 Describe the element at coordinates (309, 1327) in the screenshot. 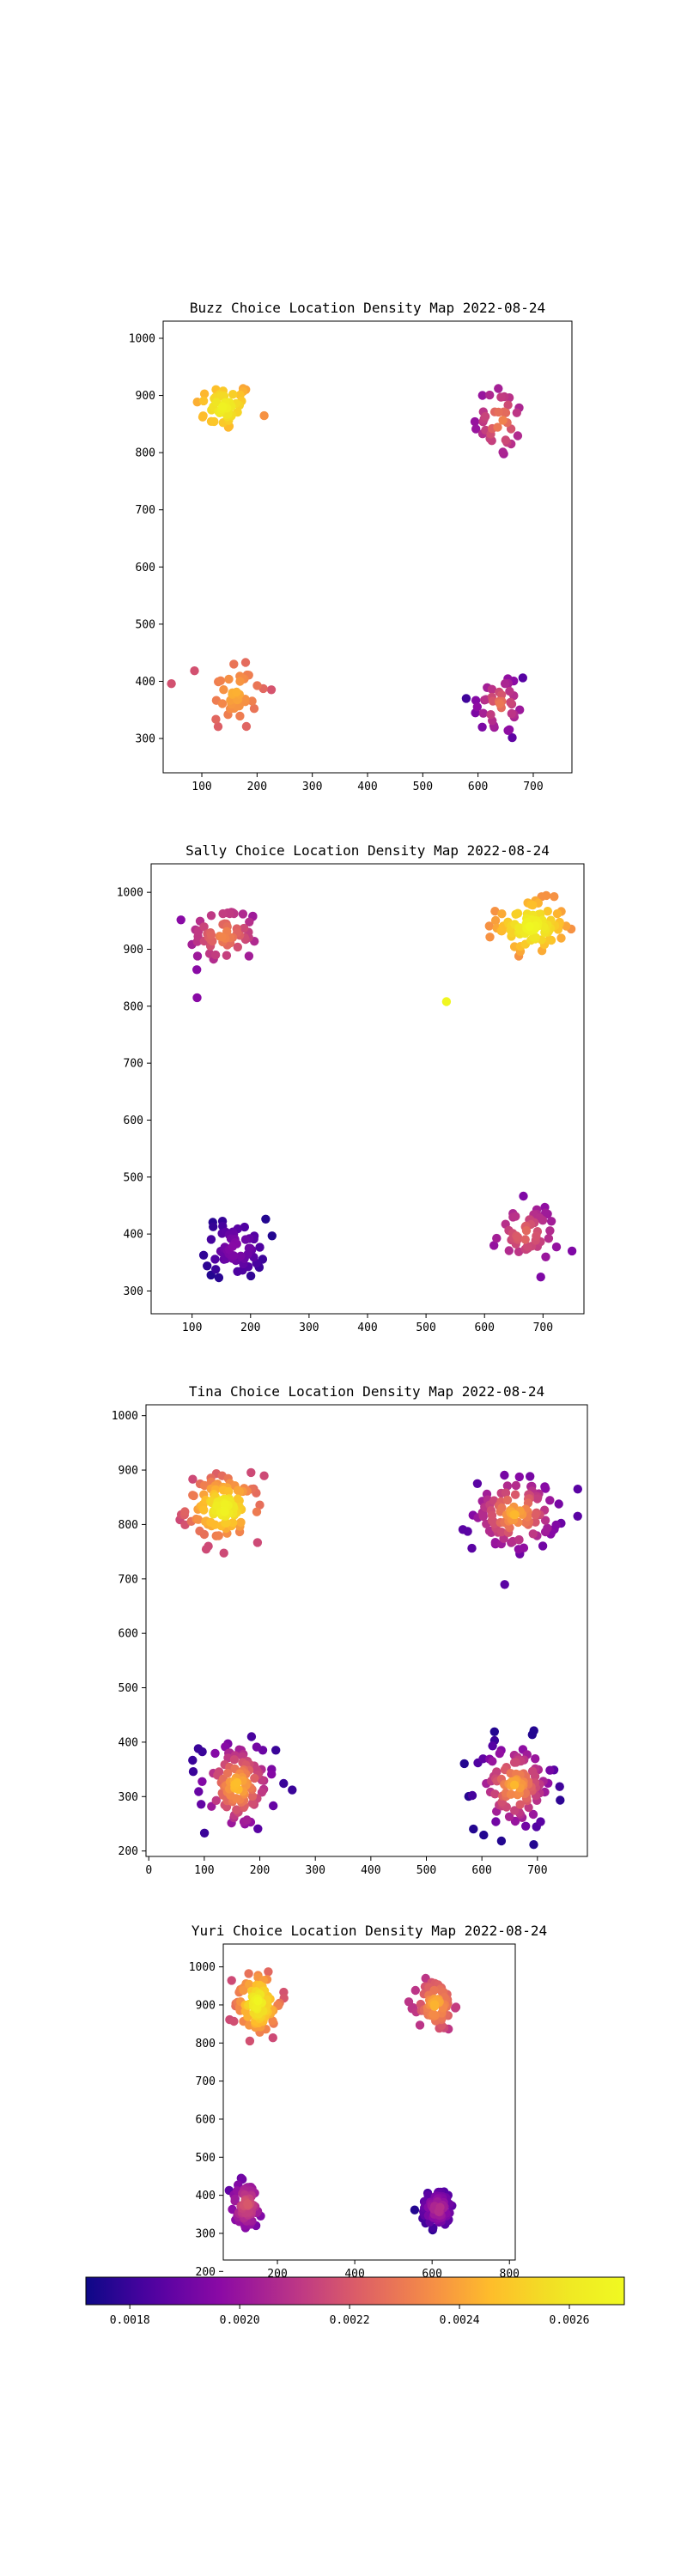

I see `x-tick-label: 300` at that location.